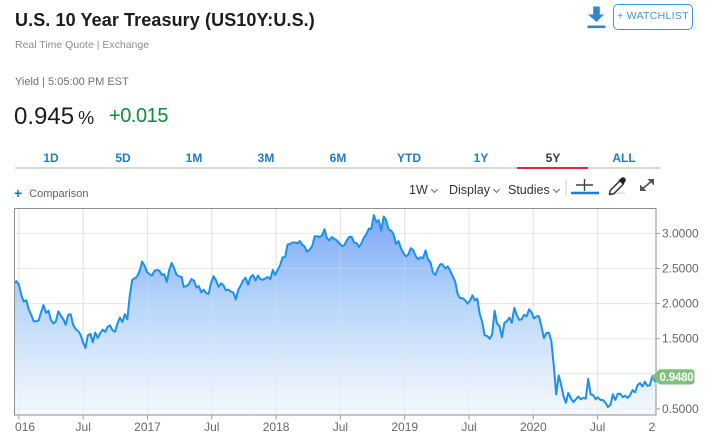 The height and width of the screenshot is (446, 710). Describe the element at coordinates (404, 427) in the screenshot. I see `svg-text: 2019` at that location.